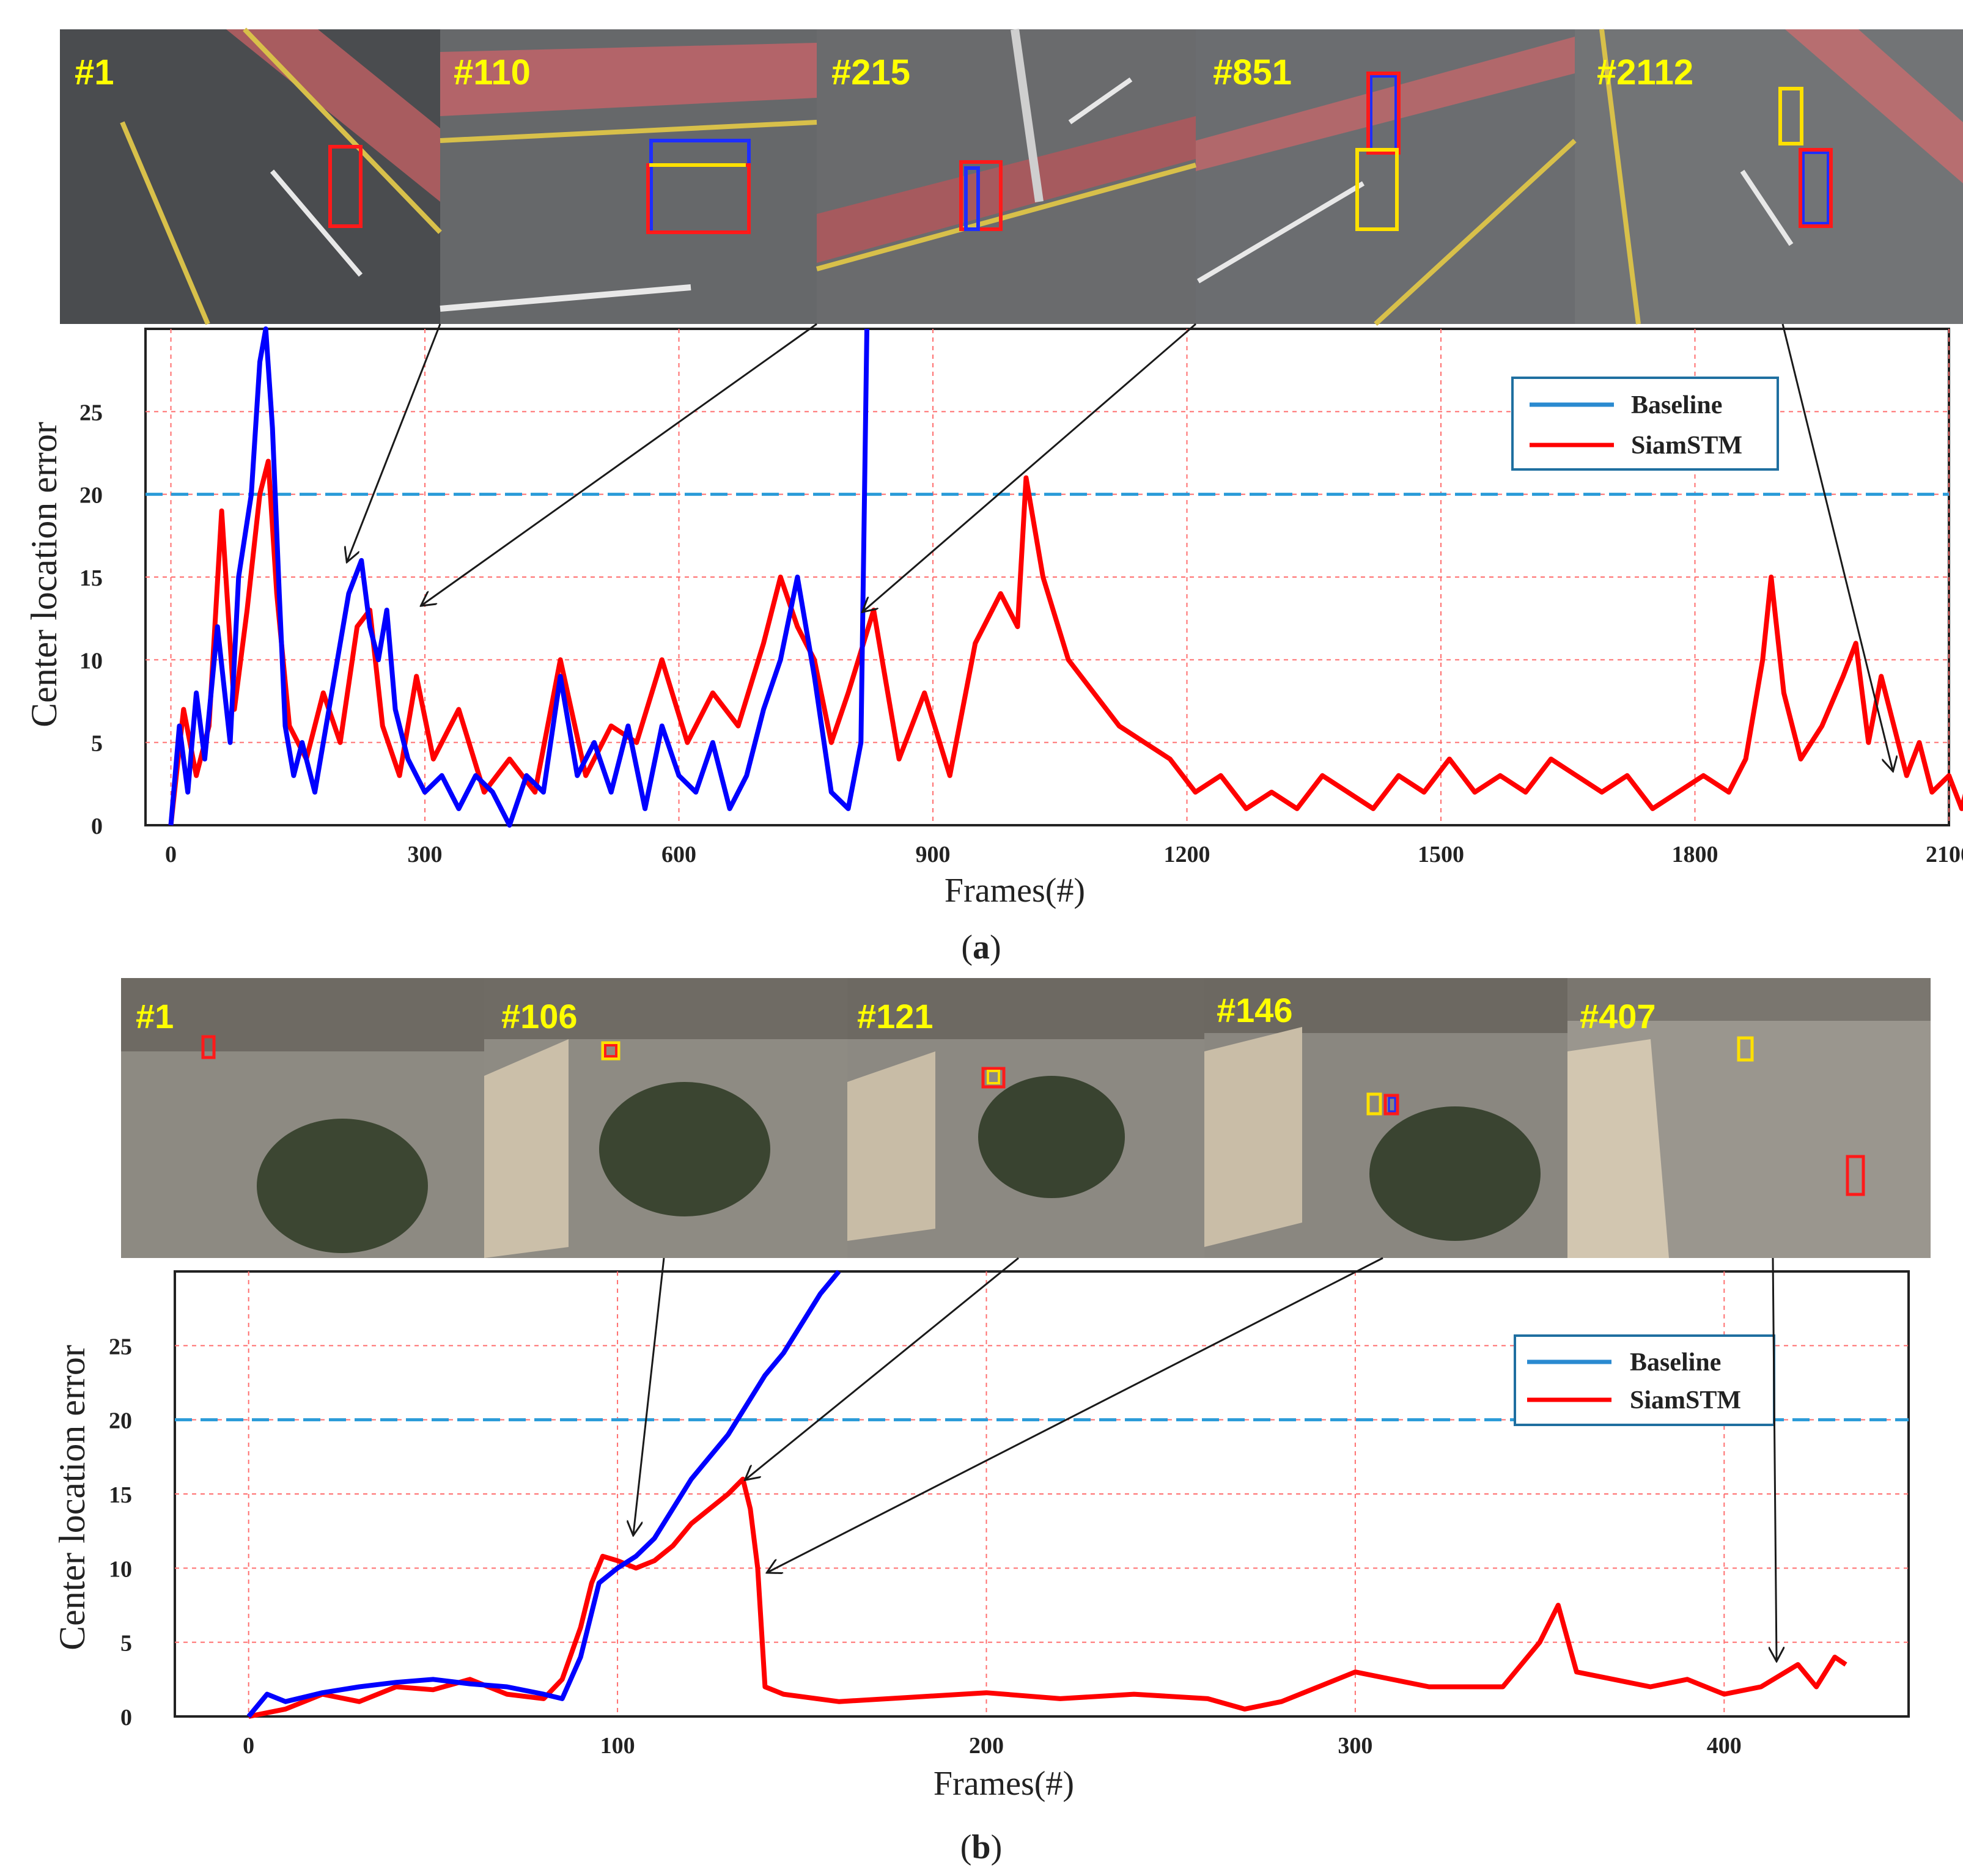 The height and width of the screenshot is (1876, 1963). What do you see at coordinates (1026, 1118) in the screenshot?
I see `frame-strip-b: #1 #106 #121 #146 #407` at bounding box center [1026, 1118].